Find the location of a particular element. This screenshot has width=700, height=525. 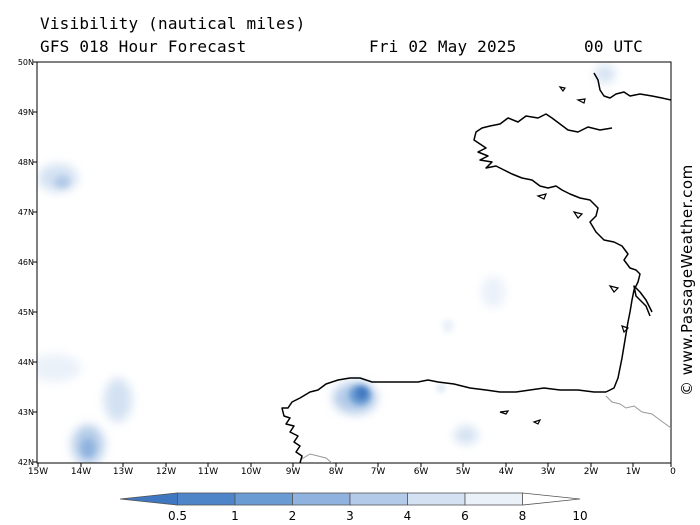

map-title: Visibility (nautical miles) is located at coordinates (173, 23).